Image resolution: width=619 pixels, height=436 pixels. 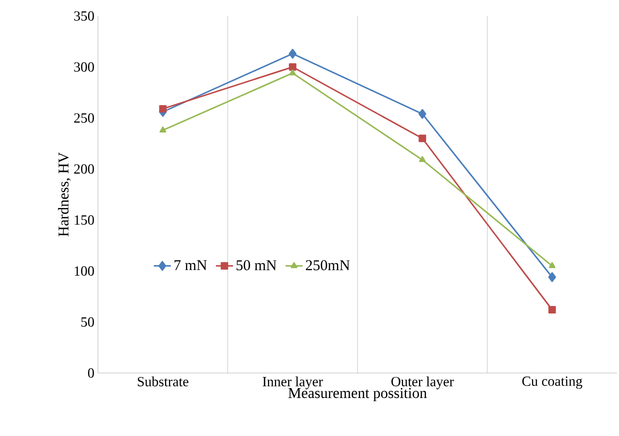 I want to click on x-tick-label: Cu coating, so click(x=552, y=382).